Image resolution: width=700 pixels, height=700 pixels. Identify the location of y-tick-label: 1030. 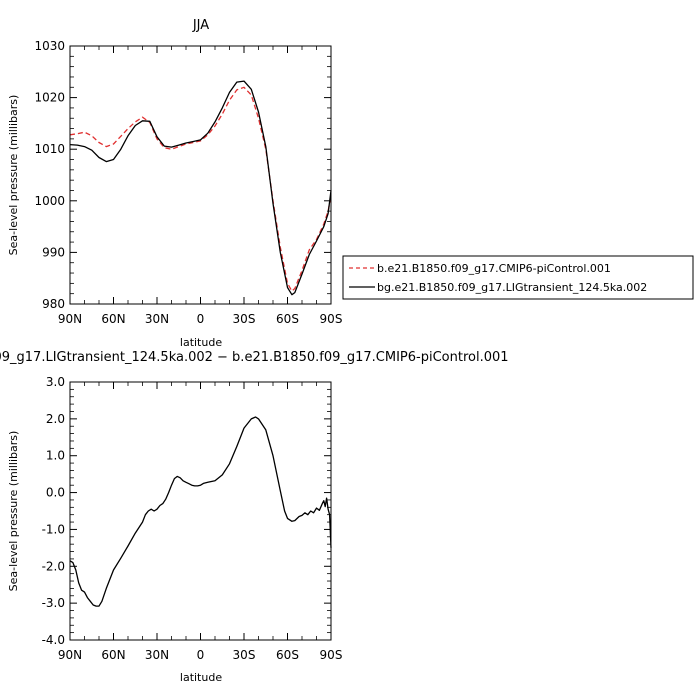
(49, 46).